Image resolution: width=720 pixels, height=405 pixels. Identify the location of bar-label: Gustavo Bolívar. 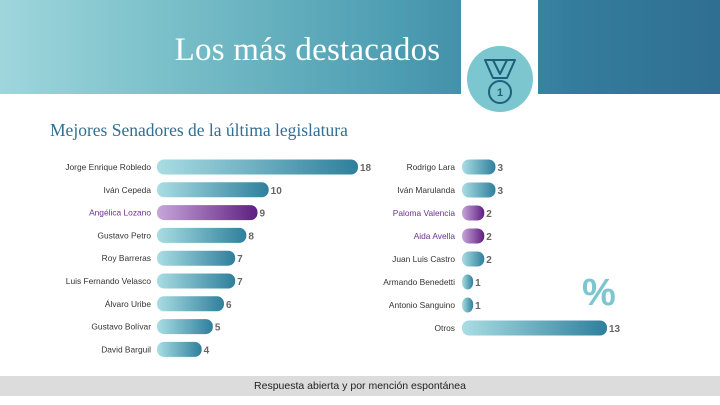
(121, 327).